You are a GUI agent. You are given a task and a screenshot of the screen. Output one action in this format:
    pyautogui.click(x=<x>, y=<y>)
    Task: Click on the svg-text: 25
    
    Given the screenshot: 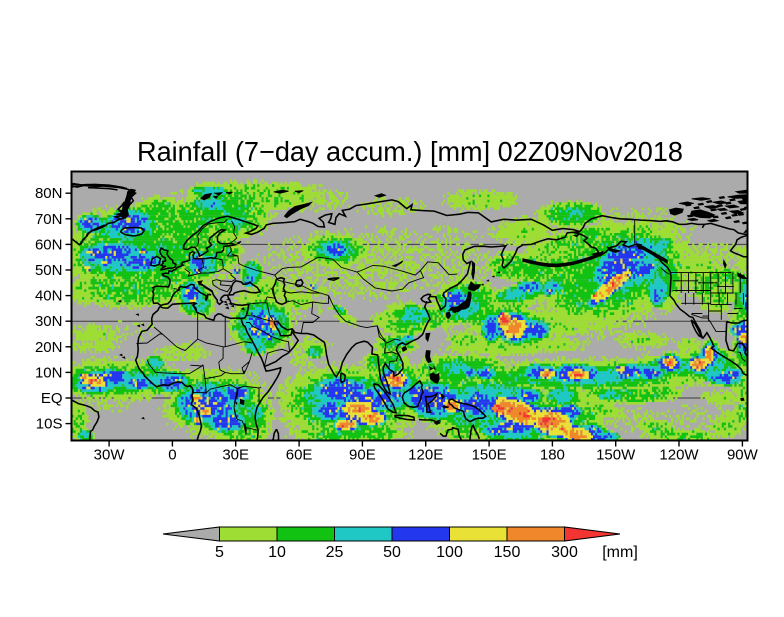 What is the action you would take?
    pyautogui.click(x=335, y=552)
    